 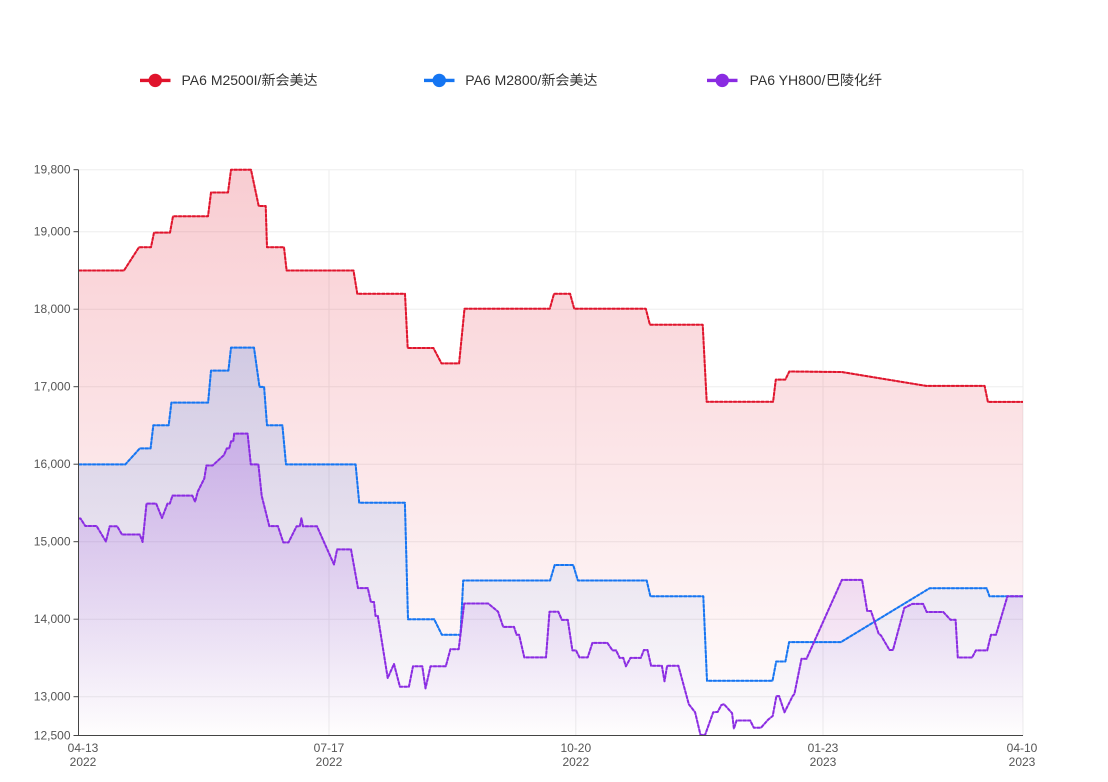 I want to click on svg-text: 04-13, so click(x=83, y=748).